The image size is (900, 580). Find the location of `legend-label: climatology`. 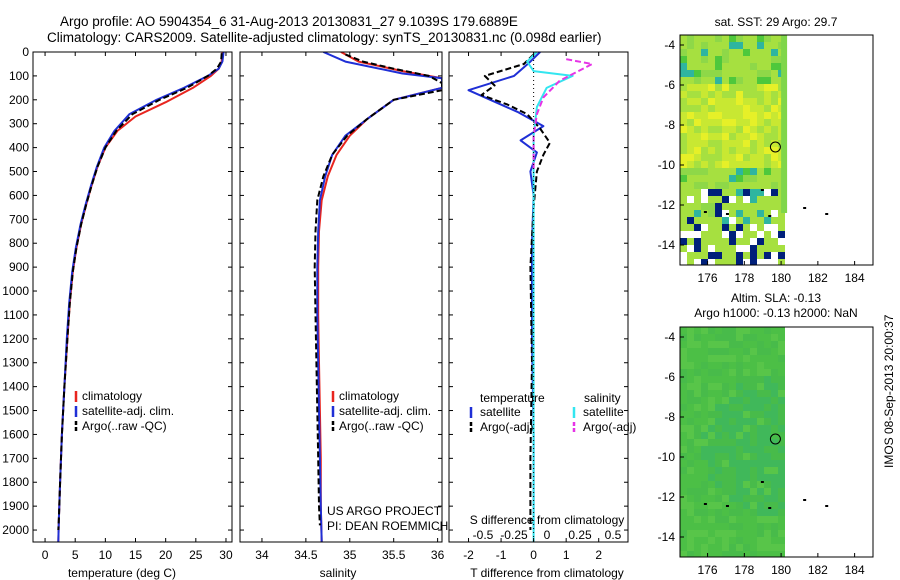

legend-label: climatology is located at coordinates (112, 396).